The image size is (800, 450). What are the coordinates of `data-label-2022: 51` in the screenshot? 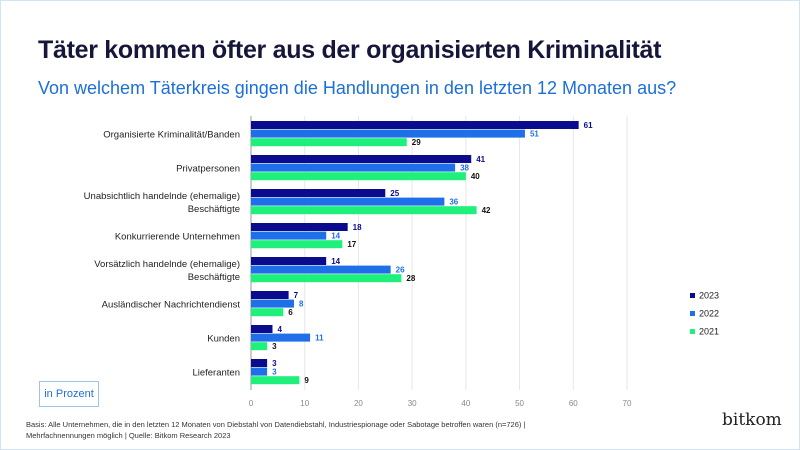 It's located at (534, 134).